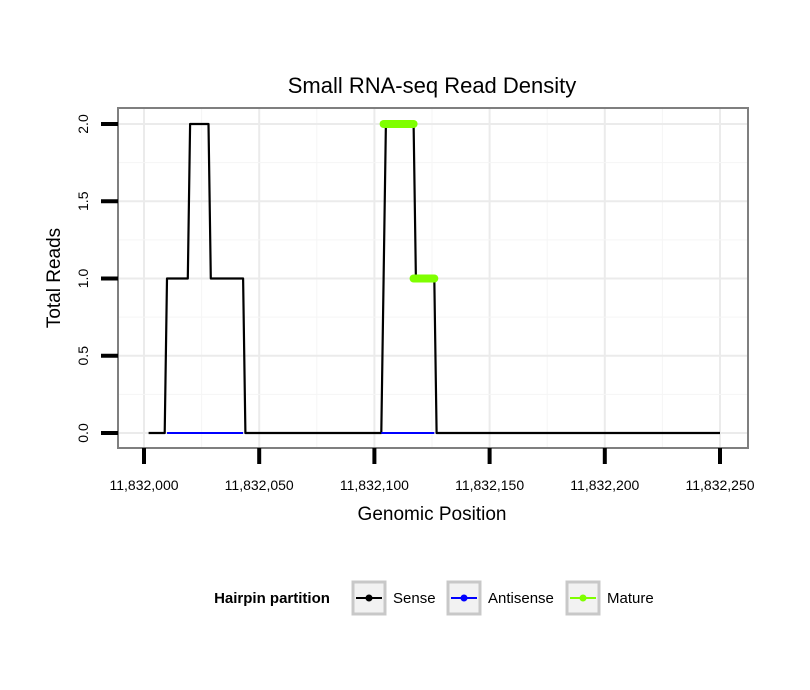 This screenshot has height=690, width=810. I want to click on x-tick-label: 11,832,000, so click(143, 485).